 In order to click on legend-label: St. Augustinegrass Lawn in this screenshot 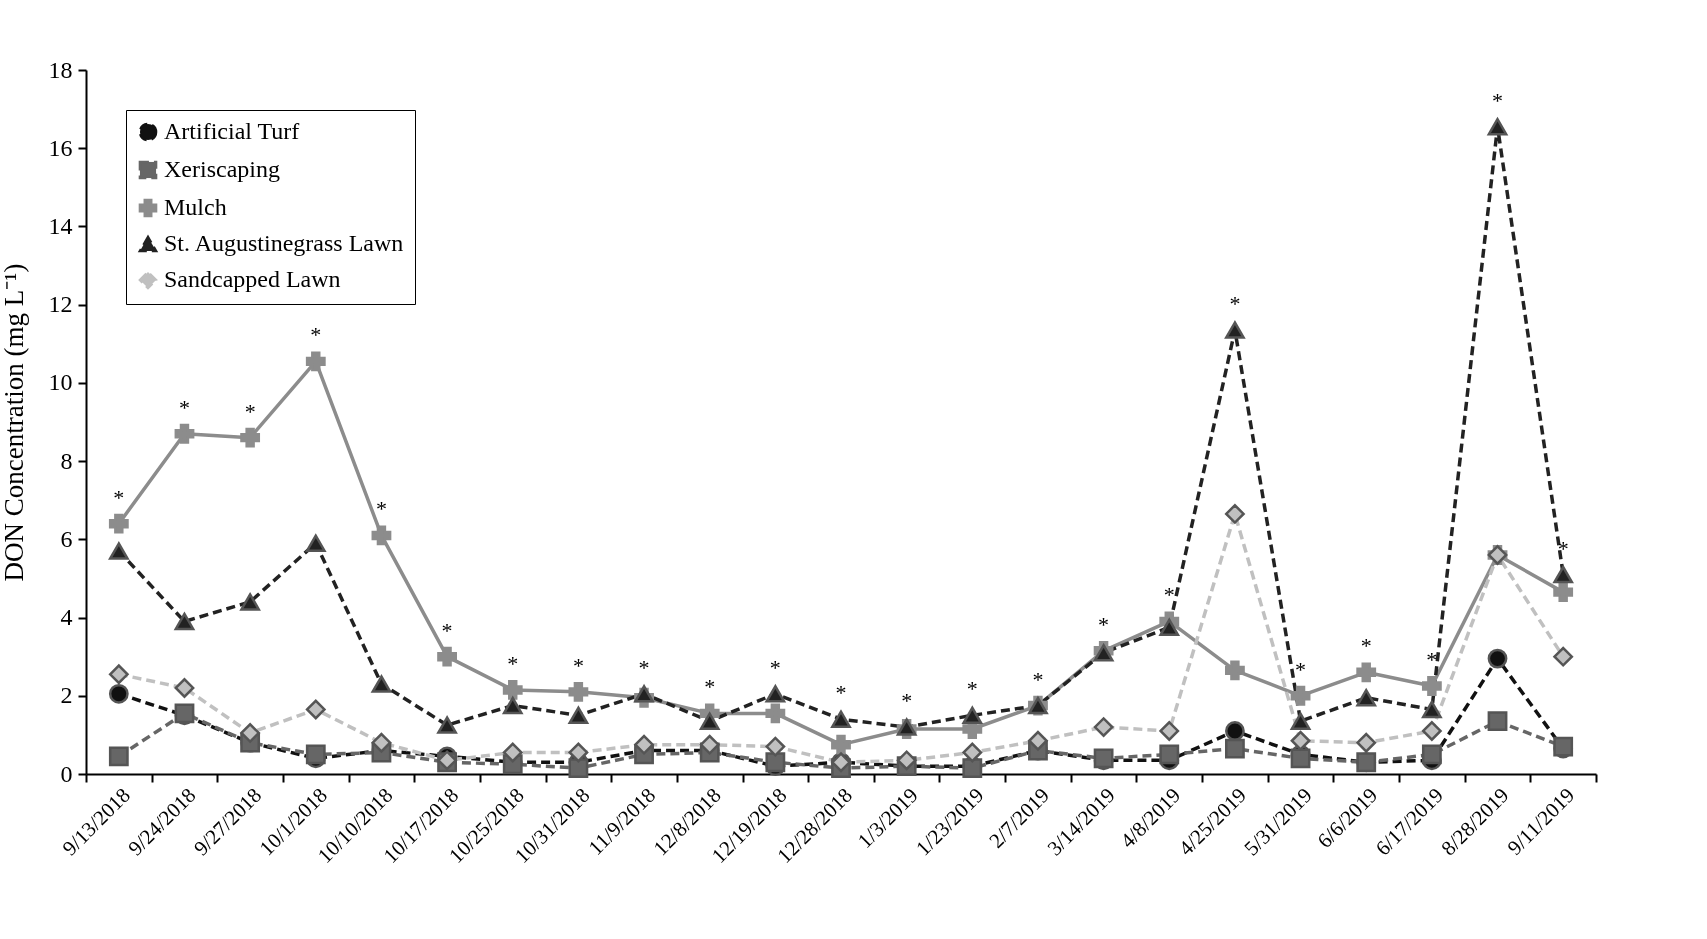, I will do `click(284, 243)`.